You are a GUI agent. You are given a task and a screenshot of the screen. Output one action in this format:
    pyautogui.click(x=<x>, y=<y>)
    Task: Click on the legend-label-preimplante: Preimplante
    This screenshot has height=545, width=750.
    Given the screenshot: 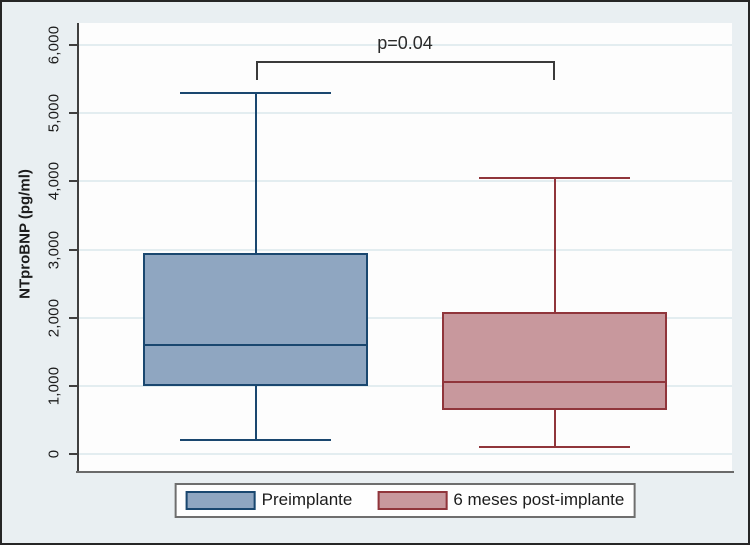 What is the action you would take?
    pyautogui.click(x=307, y=500)
    